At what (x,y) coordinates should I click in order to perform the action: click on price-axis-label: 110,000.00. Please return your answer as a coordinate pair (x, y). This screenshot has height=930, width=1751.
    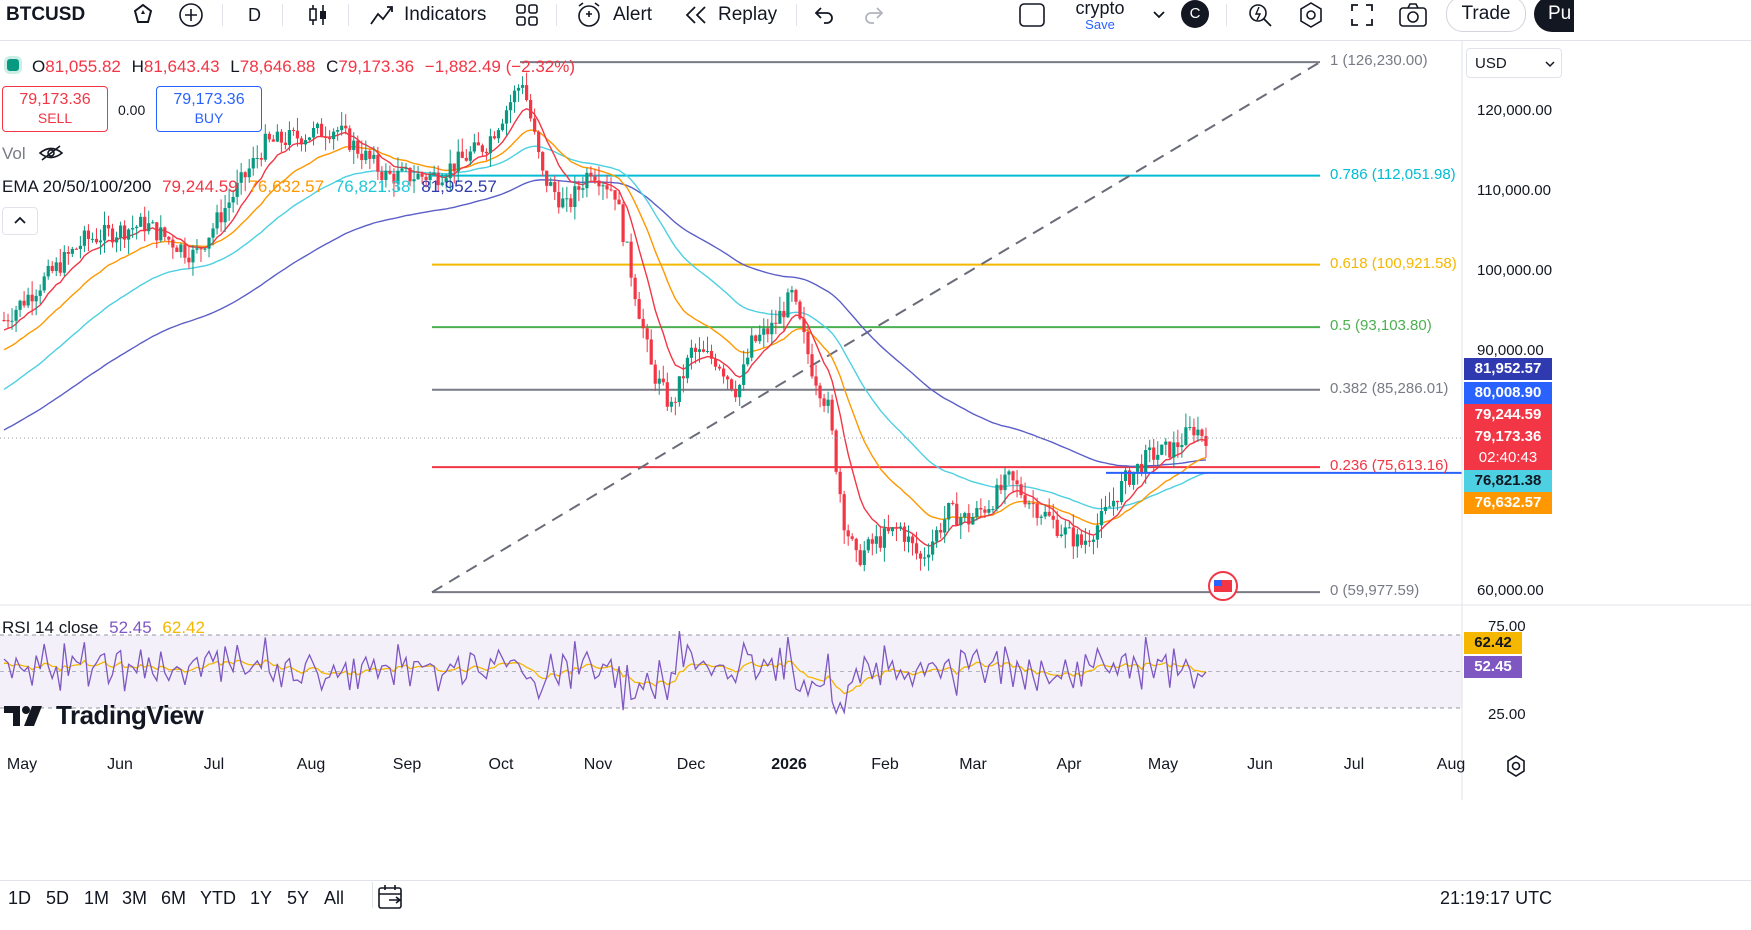
    Looking at the image, I should click on (1514, 190).